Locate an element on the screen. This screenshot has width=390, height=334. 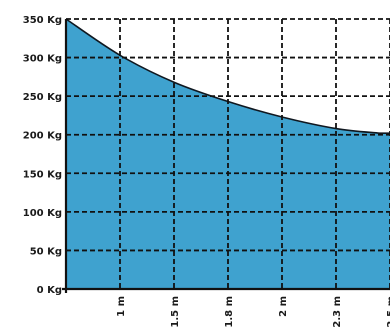
y-tick-label: 0 Kg is located at coordinates (49, 290).